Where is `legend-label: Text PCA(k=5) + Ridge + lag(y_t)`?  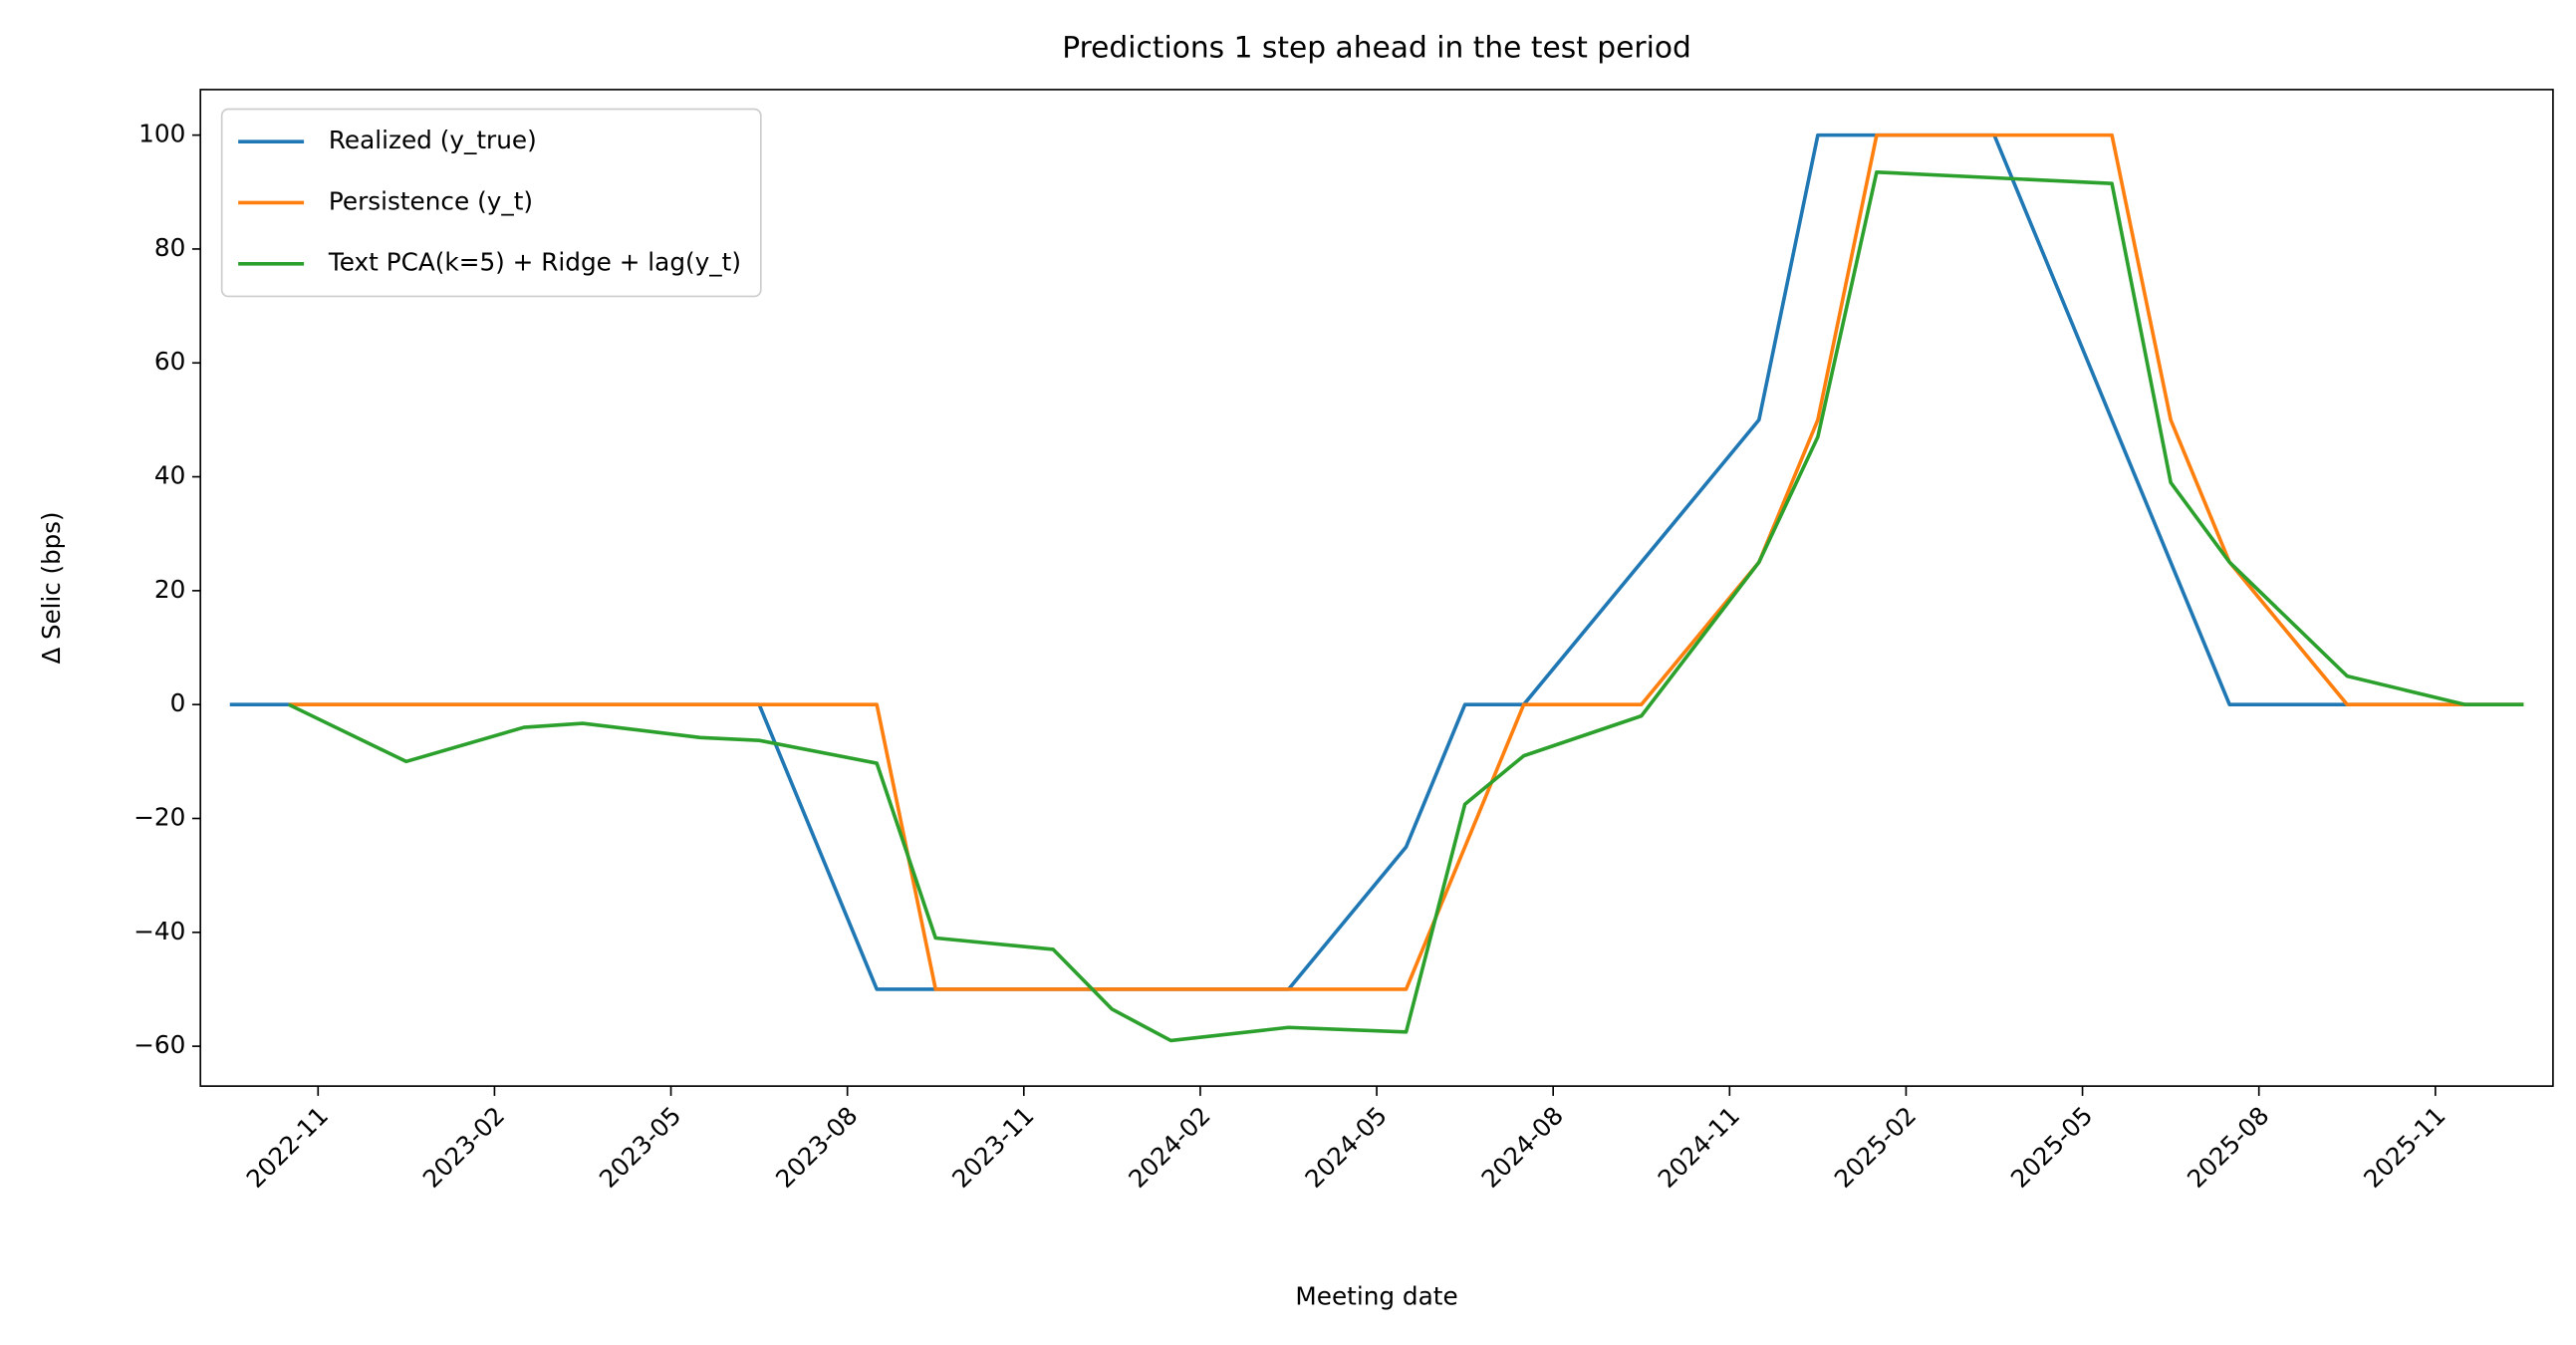 legend-label: Text PCA(k=5) + Ridge + lag(y_t) is located at coordinates (534, 262).